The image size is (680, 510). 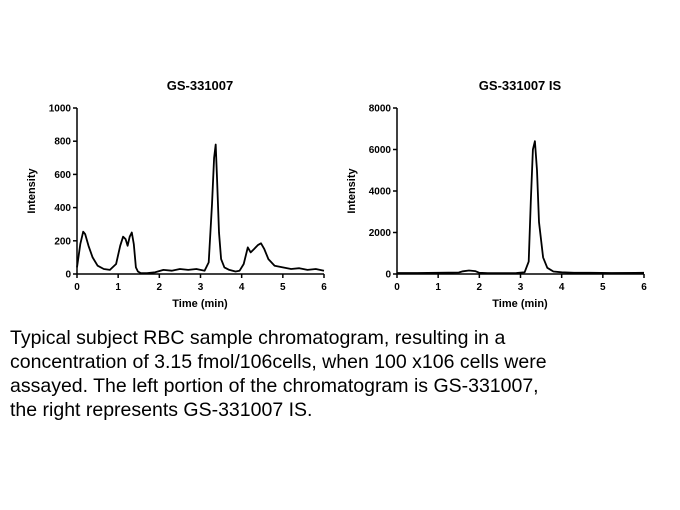 I want to click on chart-left-y-tick-label-3: 600, so click(x=62, y=175).